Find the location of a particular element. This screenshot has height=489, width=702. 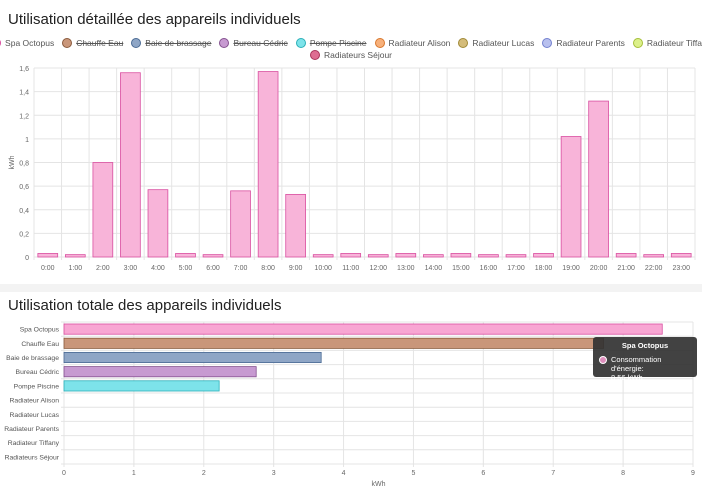

legend-label: Spa Octopus is located at coordinates (30, 43).